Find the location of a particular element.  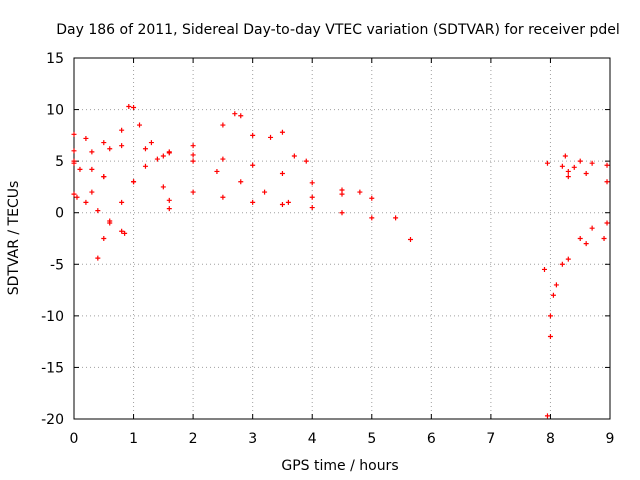

x-tick-label: 5 is located at coordinates (371, 439).